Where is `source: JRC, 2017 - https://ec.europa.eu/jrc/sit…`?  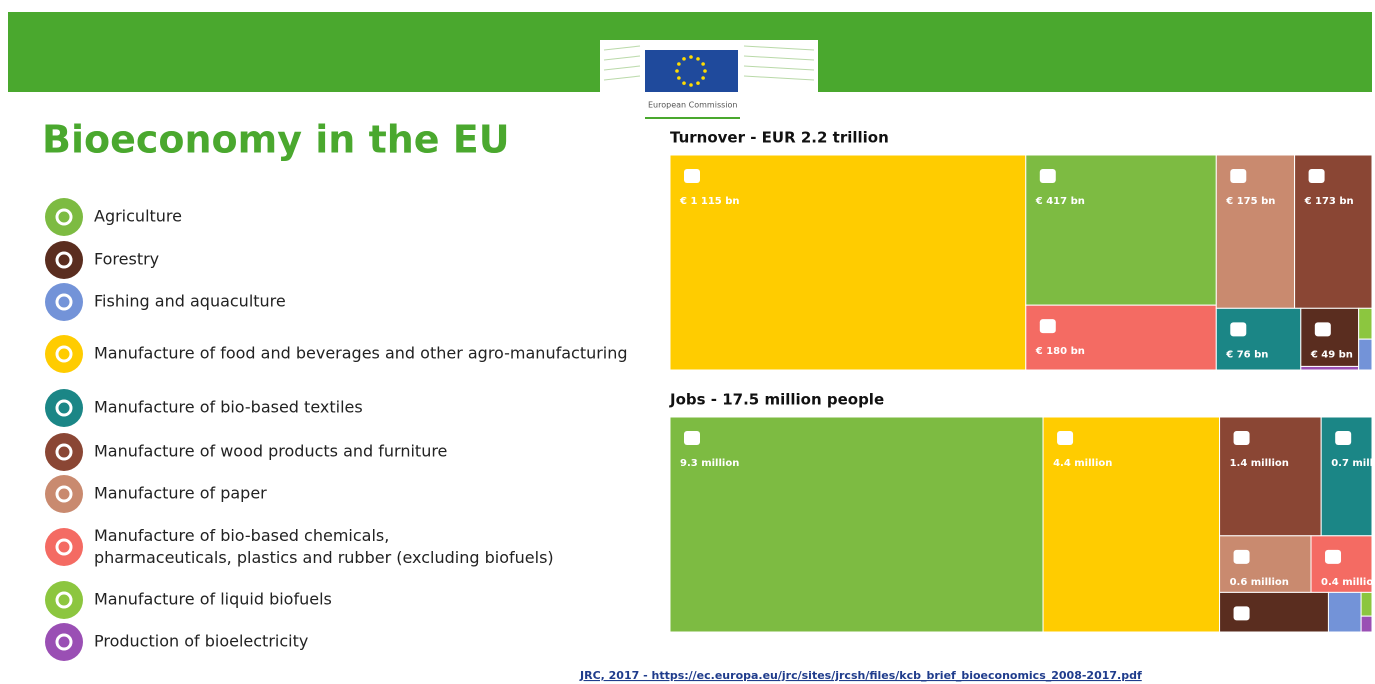 source: JRC, 2017 - https://ec.europa.eu/jrc/sit… is located at coordinates (860, 675).